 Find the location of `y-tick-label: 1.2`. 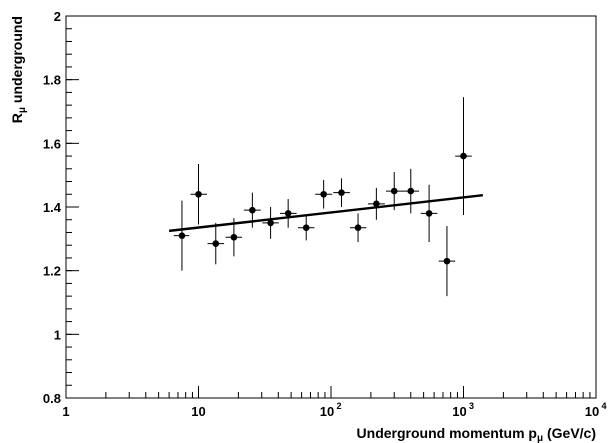

y-tick-label: 1.2 is located at coordinates (52, 271).